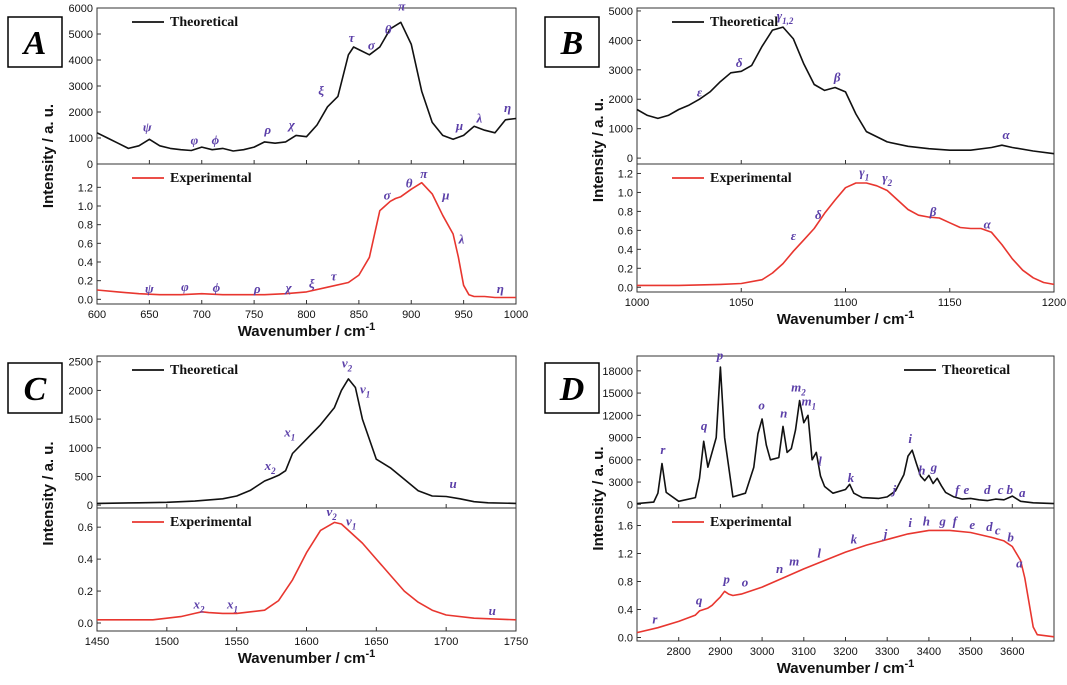 The image size is (1067, 685). I want to click on x-tick-label: 900, so click(411, 315).